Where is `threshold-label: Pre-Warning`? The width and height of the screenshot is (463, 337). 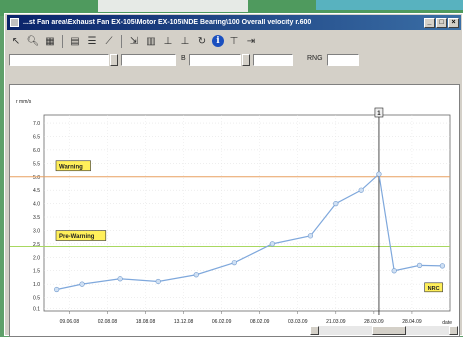
threshold-label: Pre-Warning is located at coordinates (77, 237).